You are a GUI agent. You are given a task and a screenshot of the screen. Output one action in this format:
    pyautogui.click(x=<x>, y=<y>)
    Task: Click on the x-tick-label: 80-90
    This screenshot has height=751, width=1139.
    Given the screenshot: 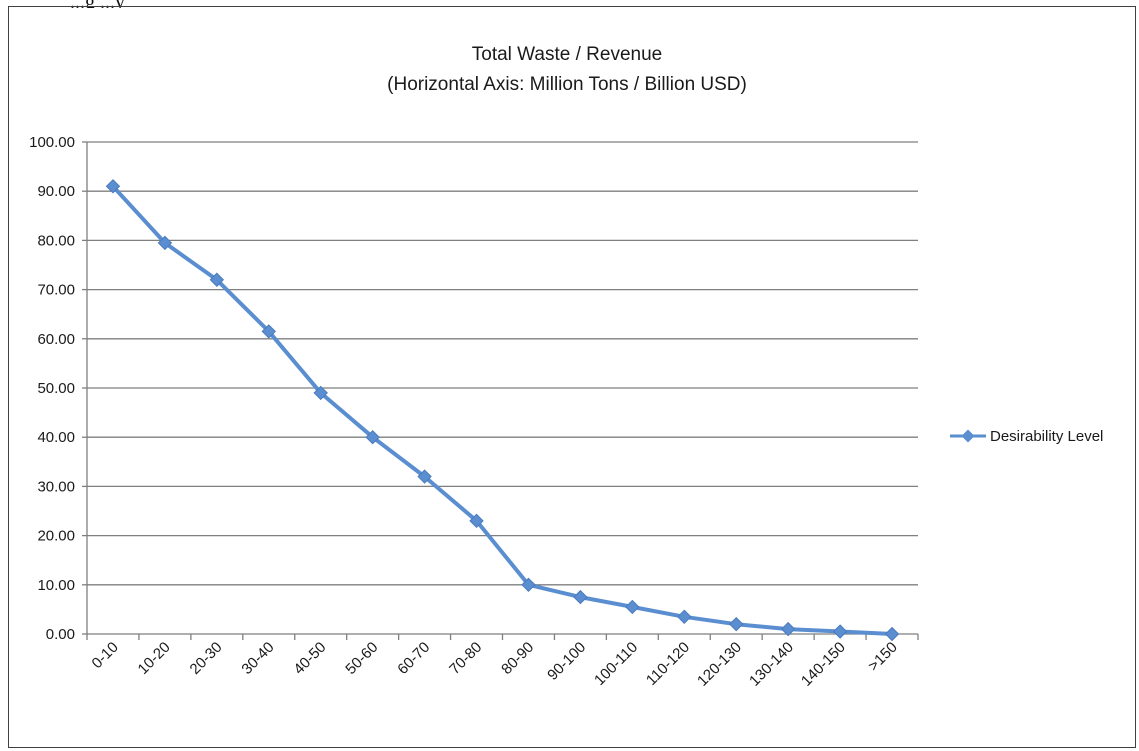 What is the action you would take?
    pyautogui.click(x=517, y=658)
    